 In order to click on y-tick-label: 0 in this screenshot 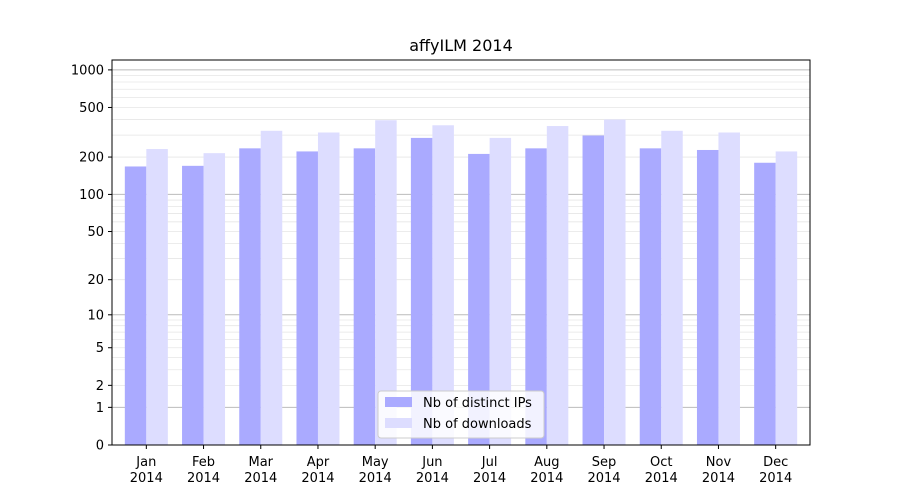, I will do `click(100, 446)`.